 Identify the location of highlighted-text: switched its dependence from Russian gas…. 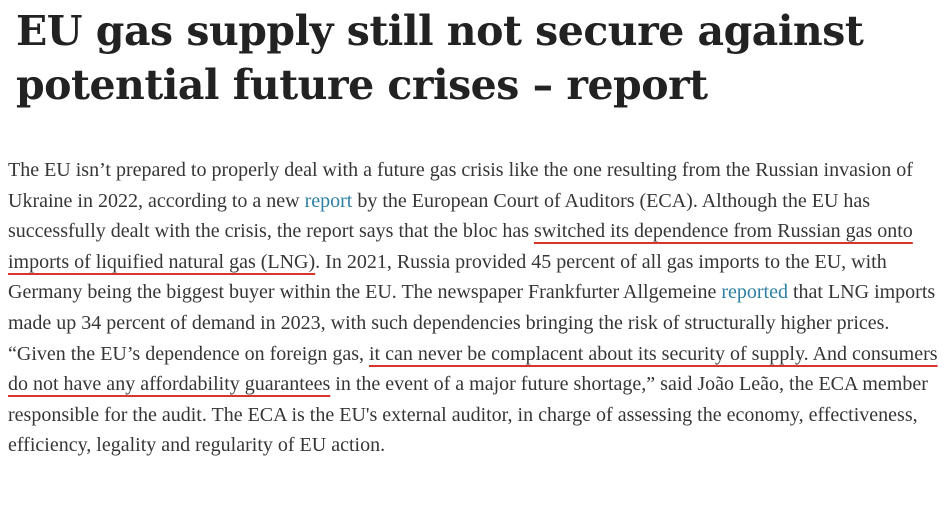
(460, 246).